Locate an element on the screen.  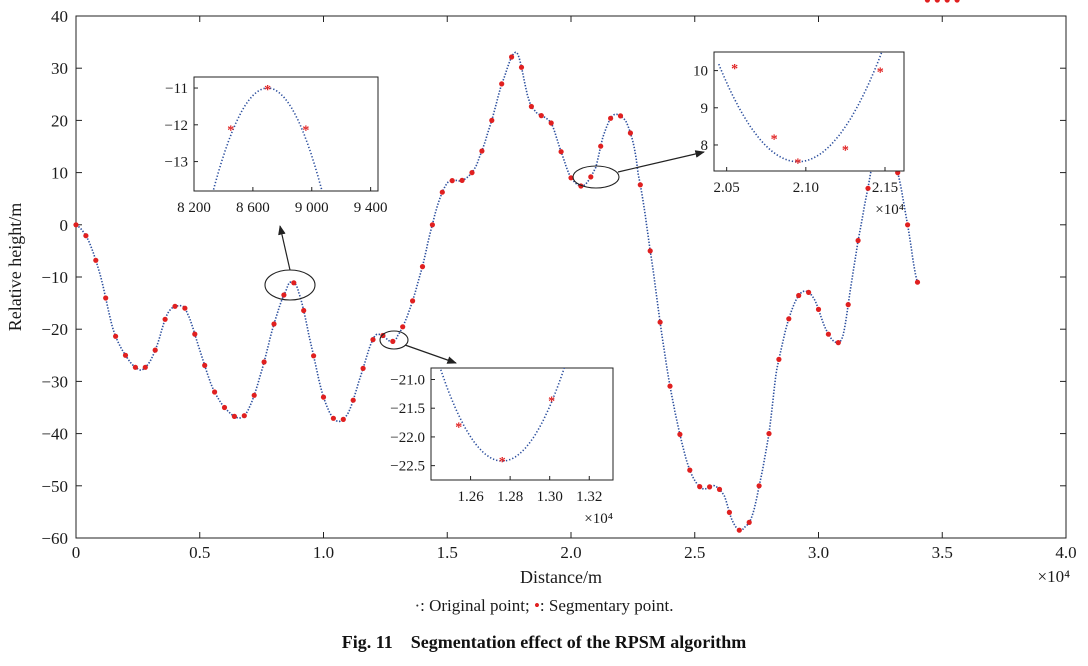
x-tick-label: 3.0 is located at coordinates (818, 552).